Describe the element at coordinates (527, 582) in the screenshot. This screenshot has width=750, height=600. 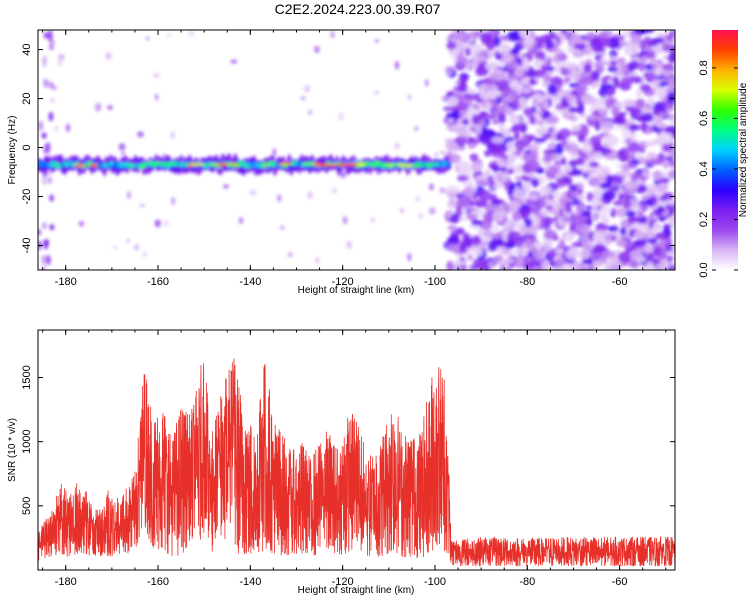
I see `snr-x-tick-label: -80` at that location.